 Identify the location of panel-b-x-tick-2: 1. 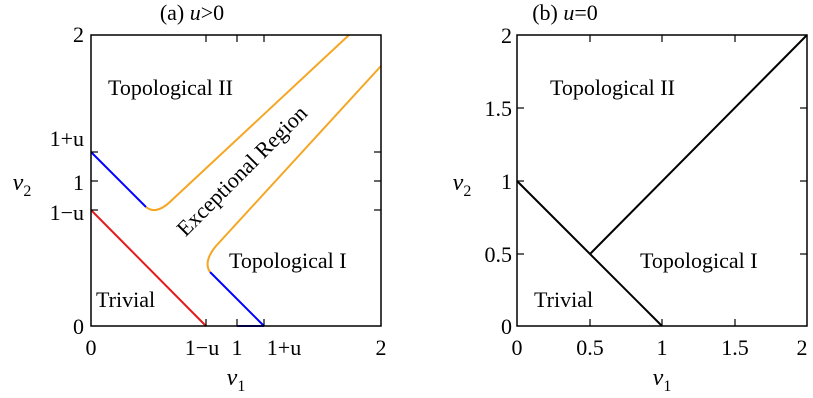
(662, 347).